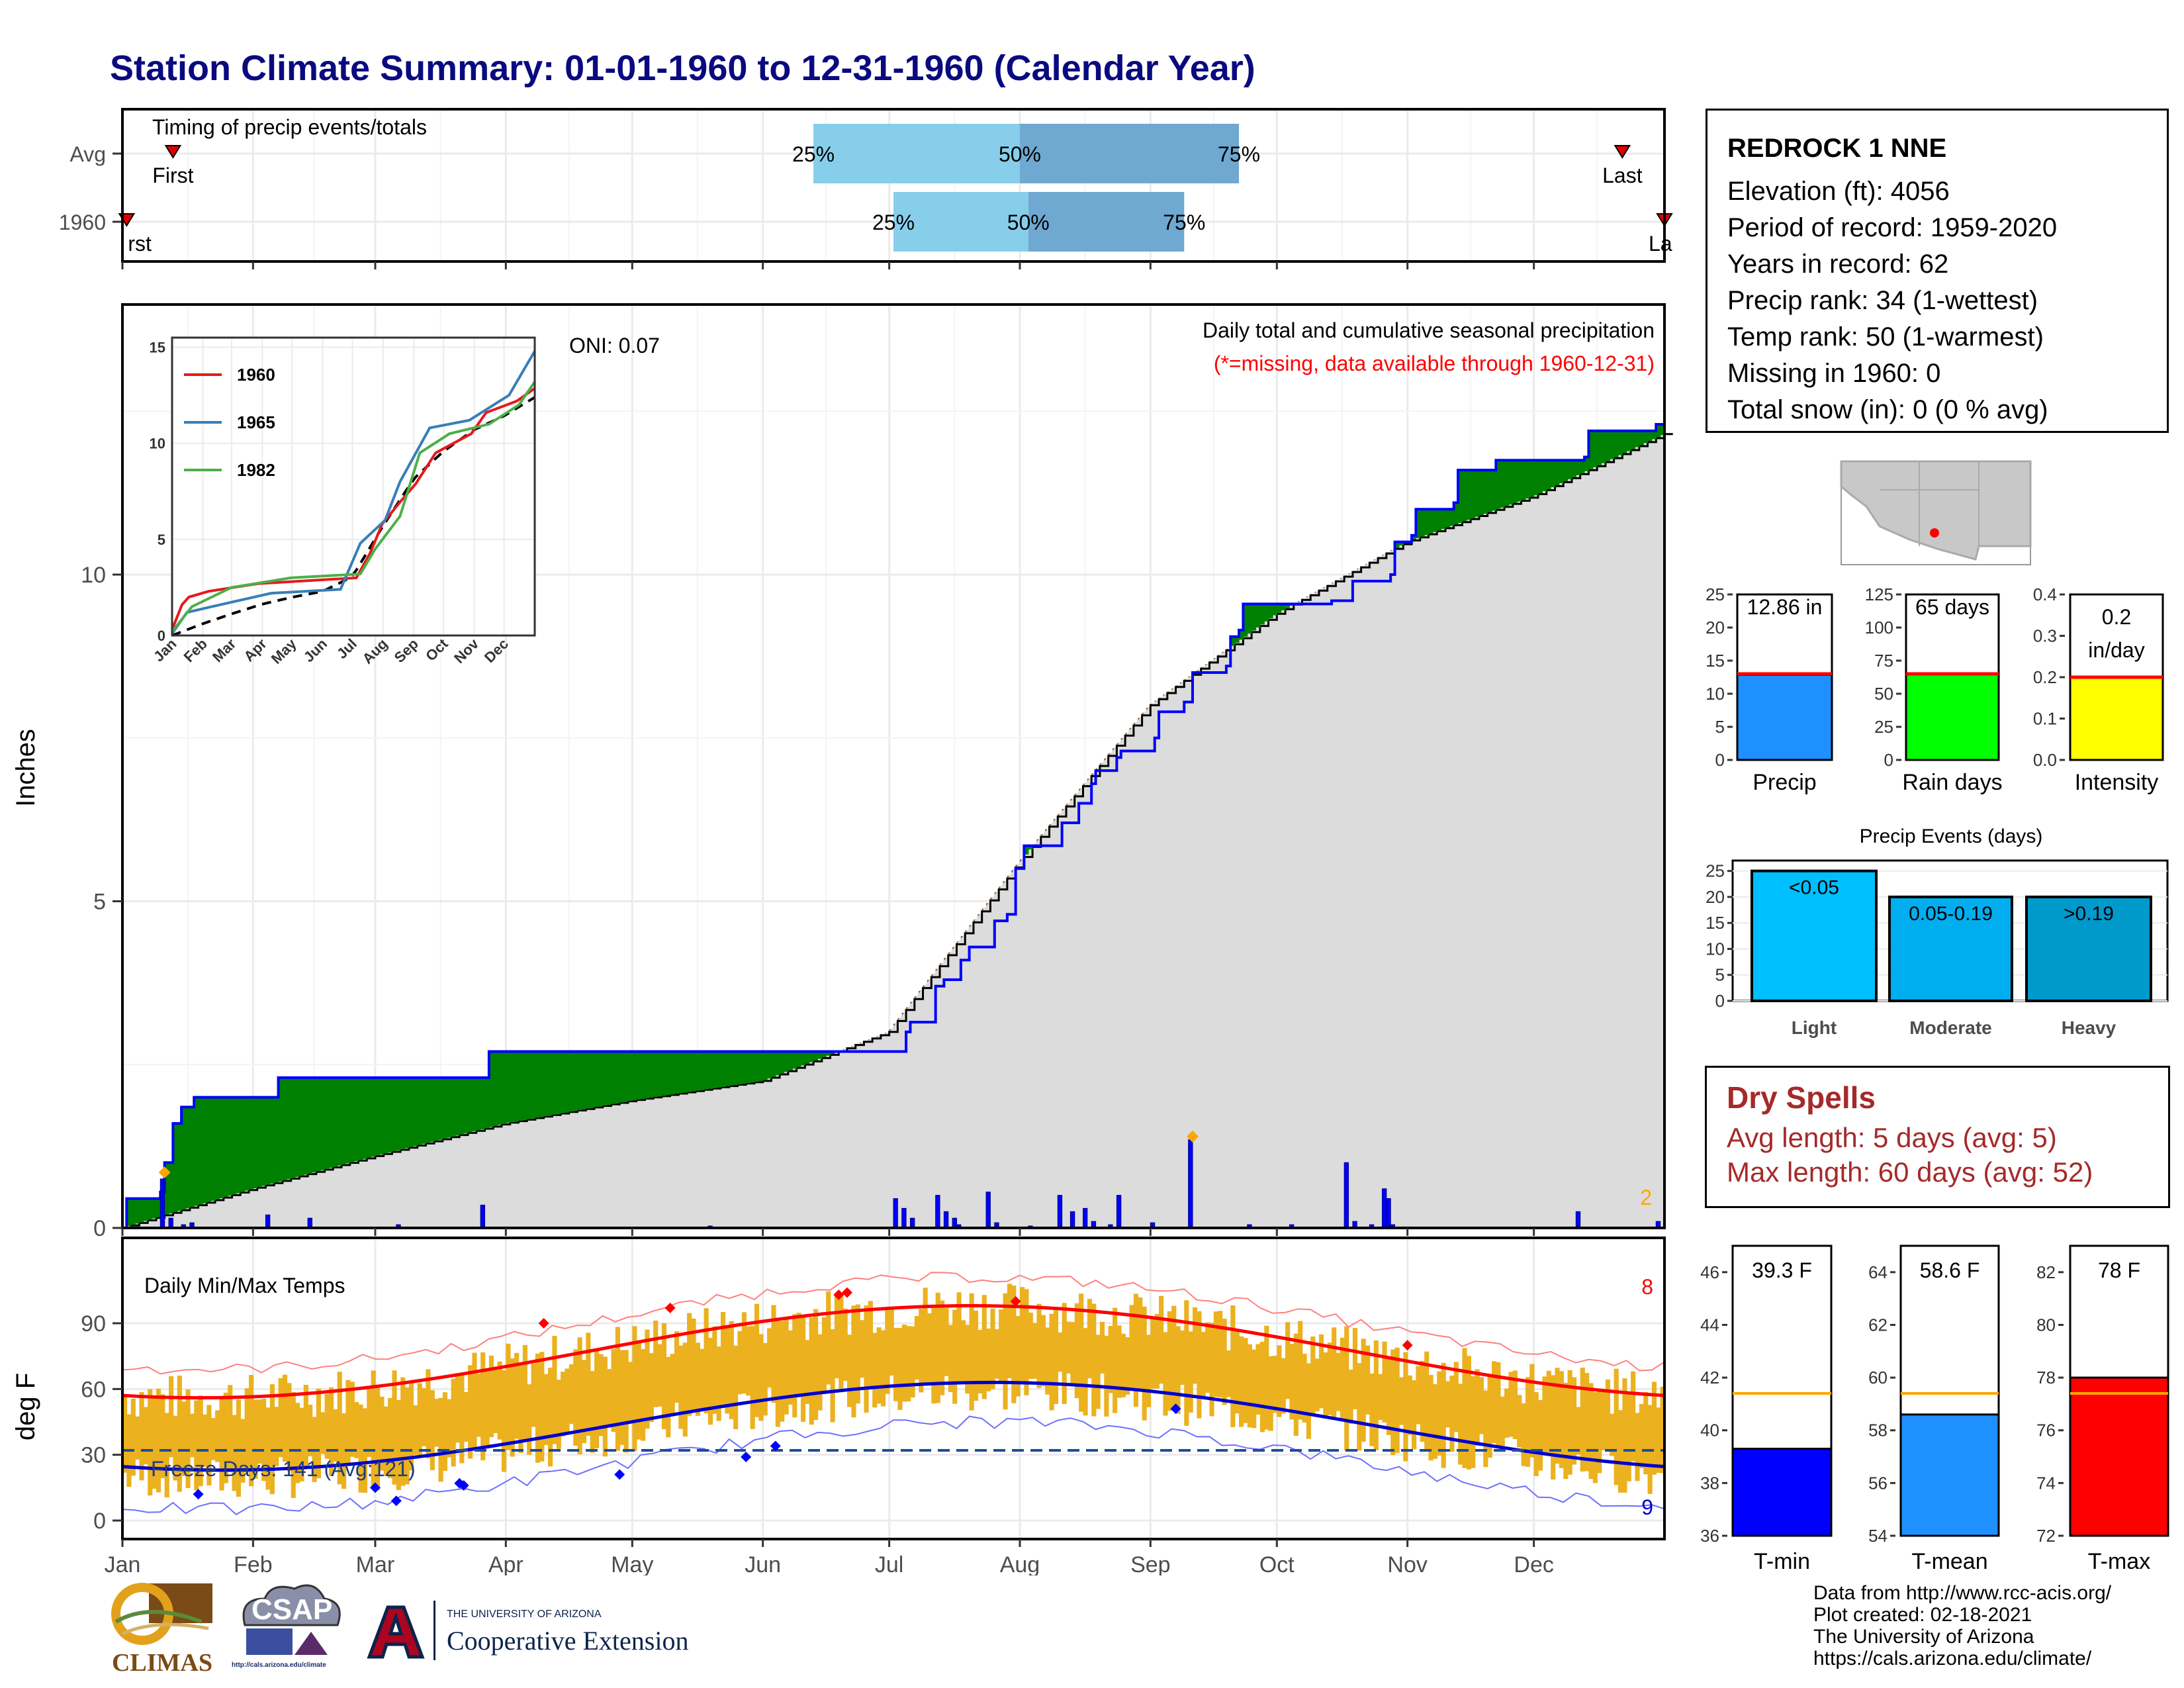 The height and width of the screenshot is (1688, 2184). What do you see at coordinates (889, 1563) in the screenshot?
I see `month-label: Jul` at bounding box center [889, 1563].